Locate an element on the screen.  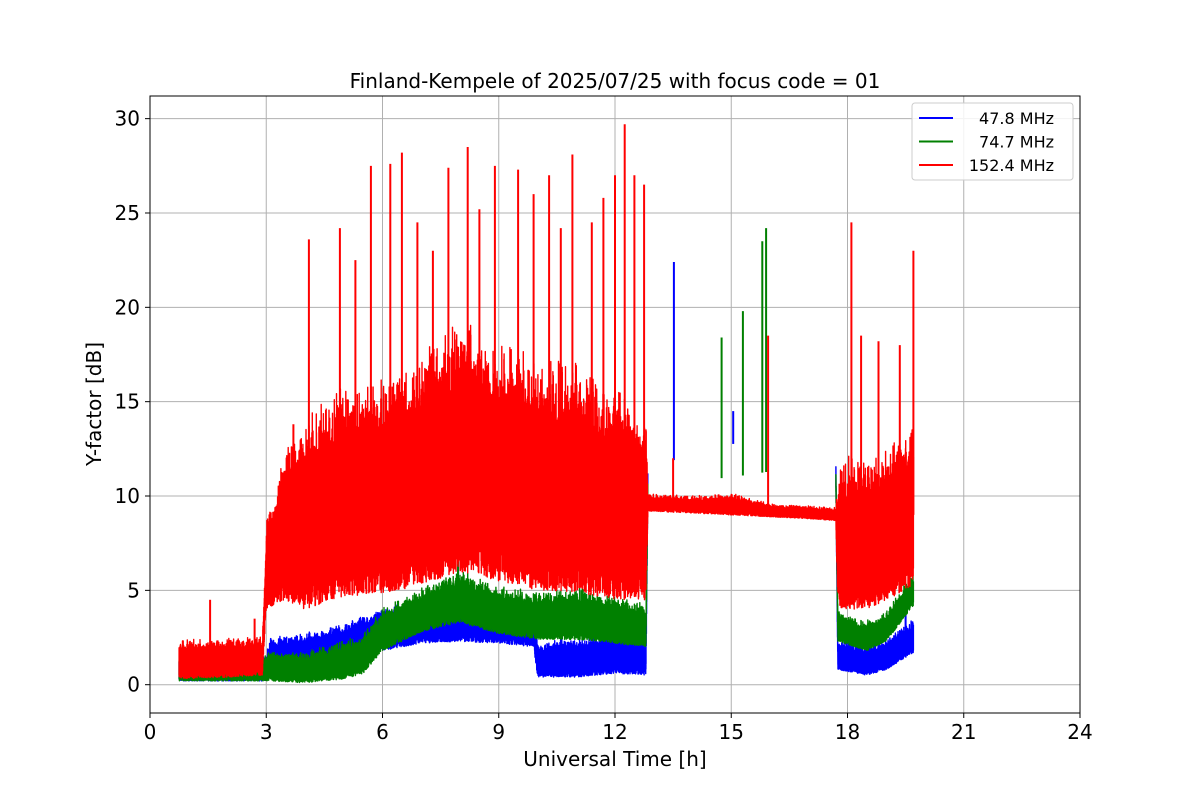
x-tick-label: 24 is located at coordinates (1079, 732).